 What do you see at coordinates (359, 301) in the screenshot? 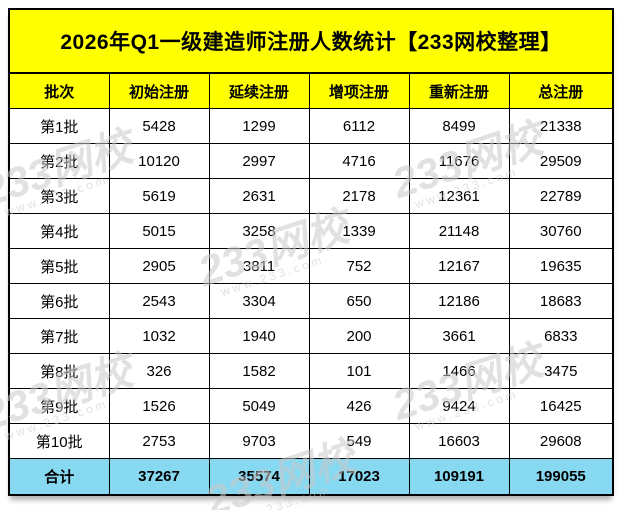
I see `value-cell: 650` at bounding box center [359, 301].